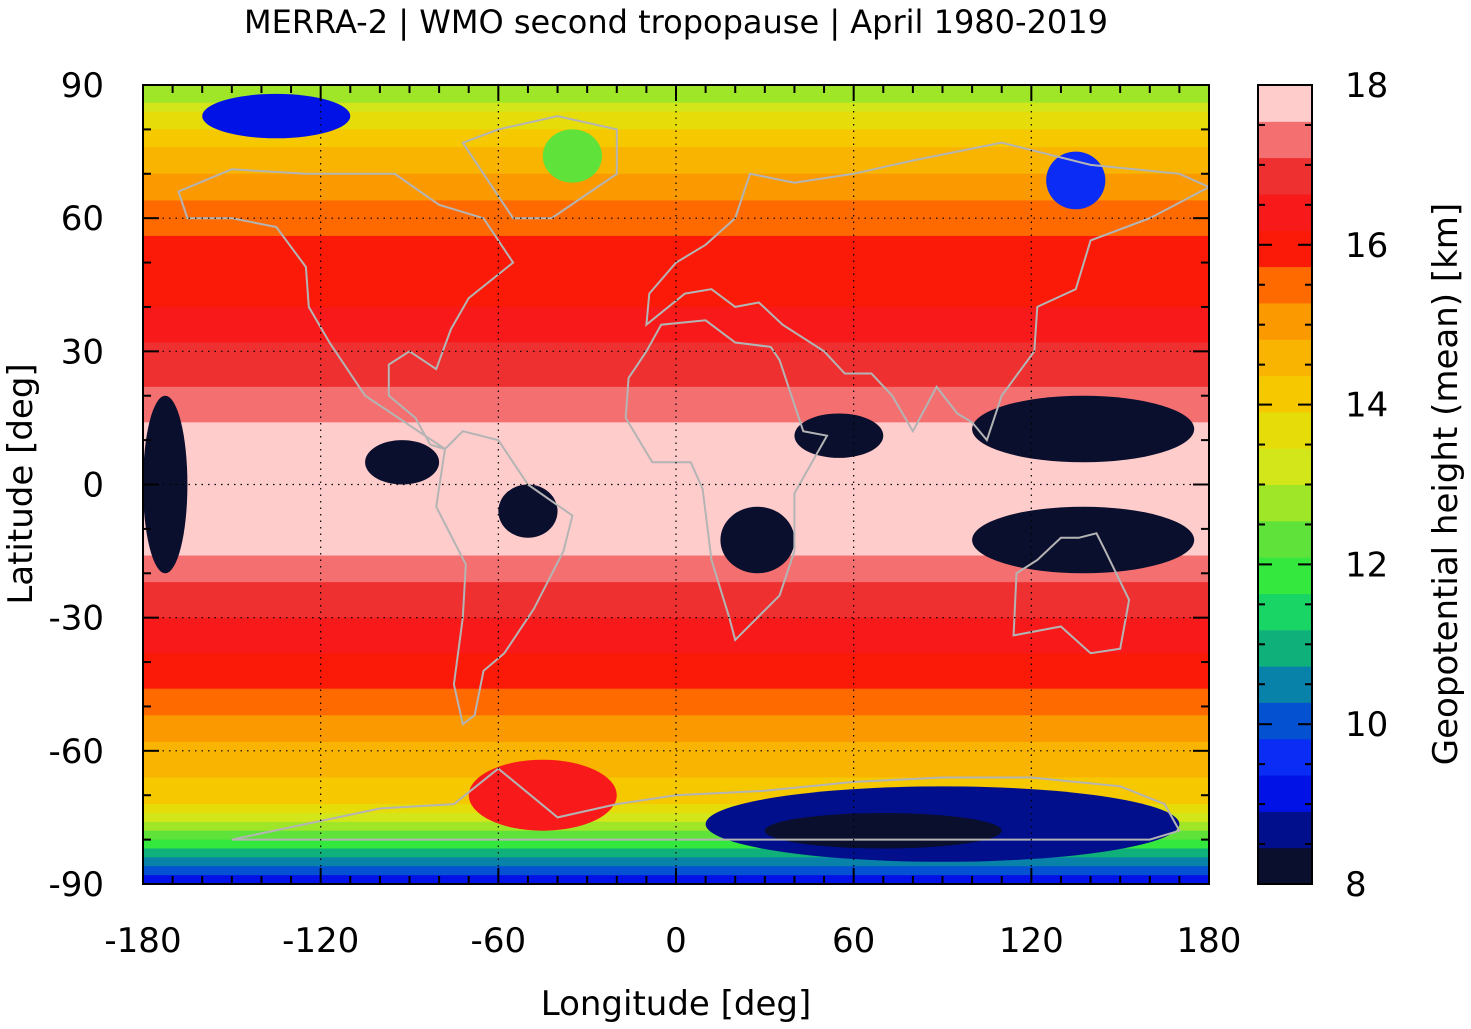  What do you see at coordinates (1446, 484) in the screenshot?
I see `colorbar-title: Geopotential height (mean) [km]` at bounding box center [1446, 484].